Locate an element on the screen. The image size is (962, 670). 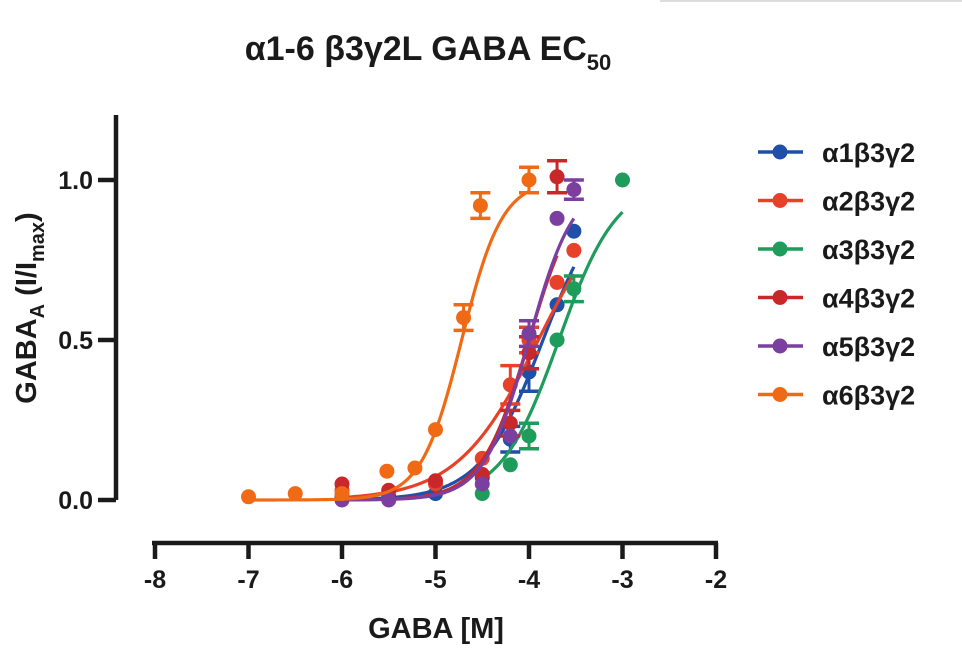
legend-item: α1β3γ2 is located at coordinates (836, 153).